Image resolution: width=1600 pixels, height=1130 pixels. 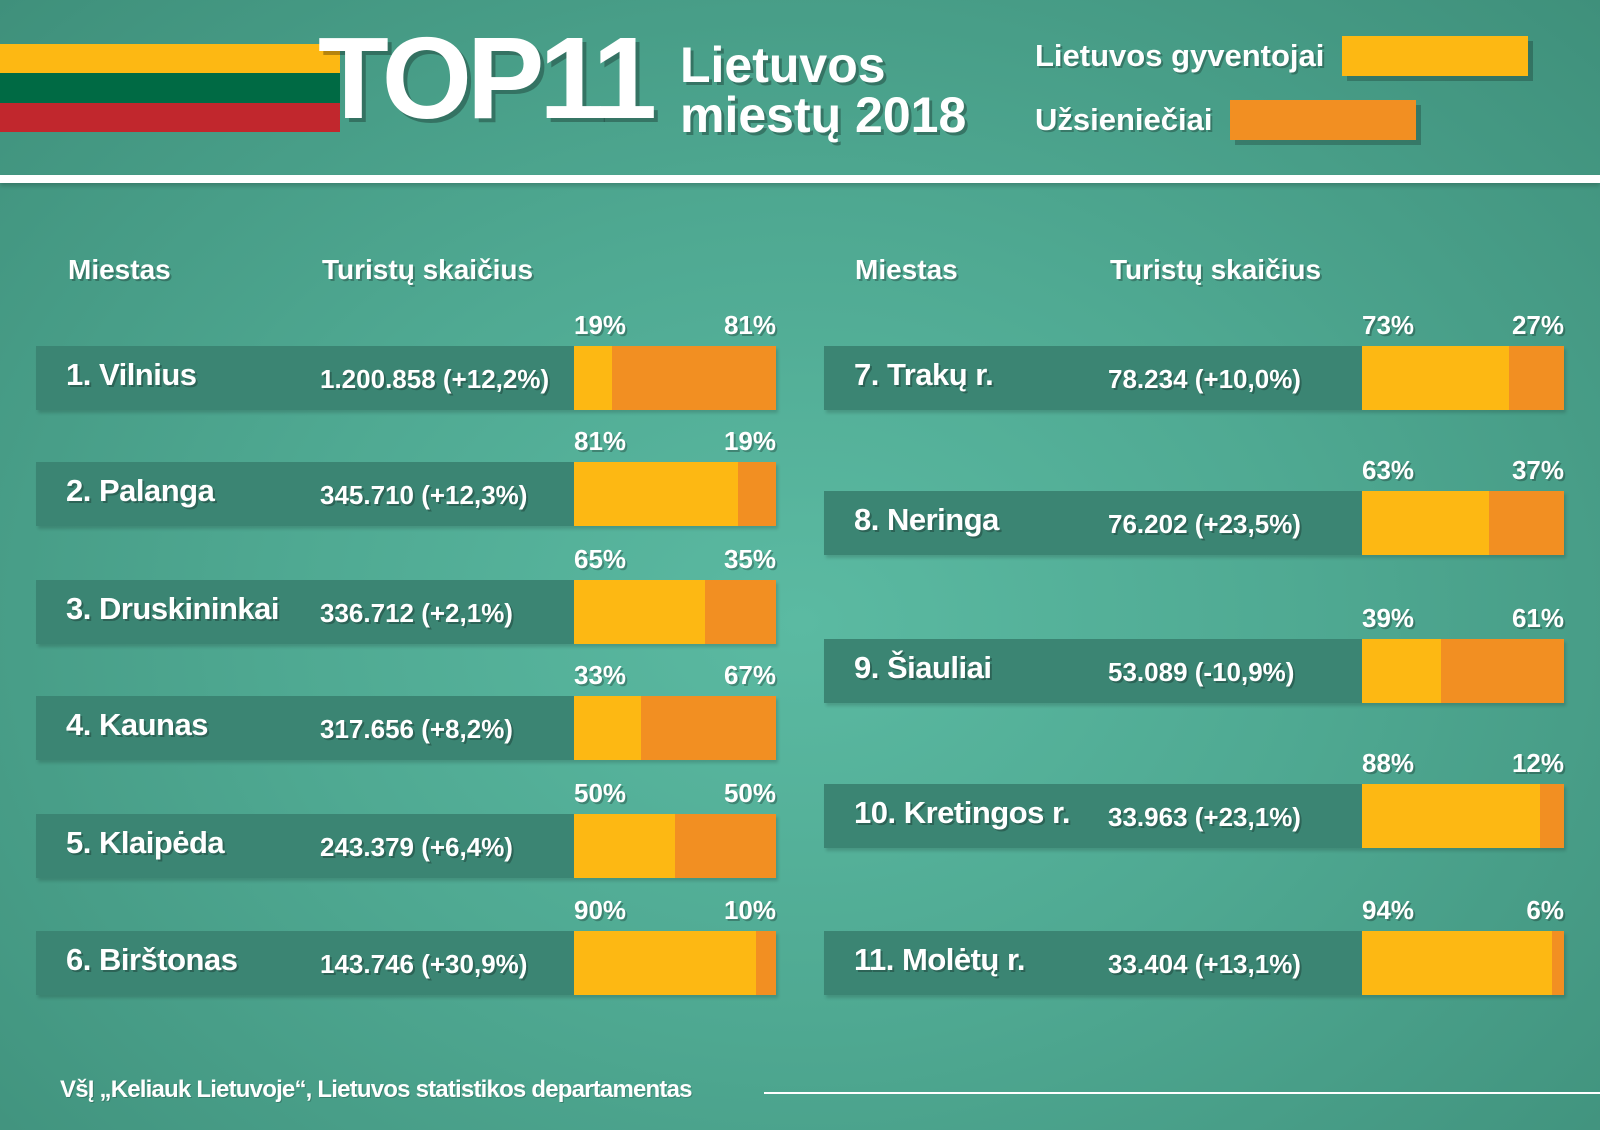 I want to click on lithuanian-flag-icon, so click(x=170, y=88).